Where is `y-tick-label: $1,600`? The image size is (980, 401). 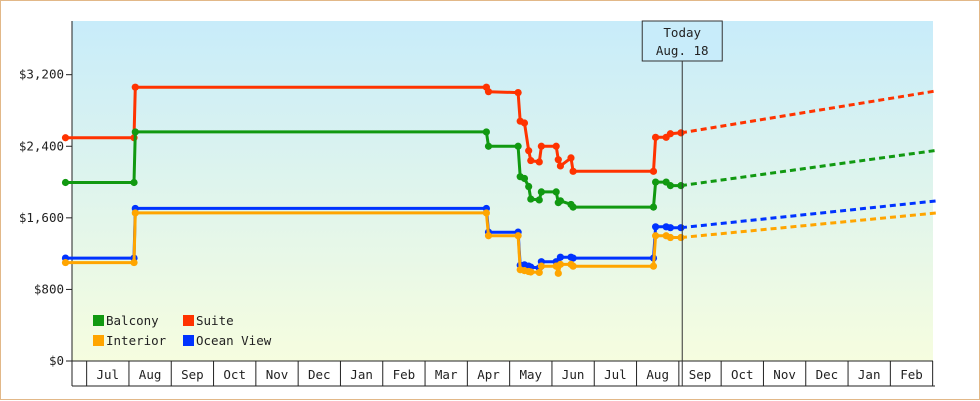 y-tick-label: $1,600 is located at coordinates (41, 217).